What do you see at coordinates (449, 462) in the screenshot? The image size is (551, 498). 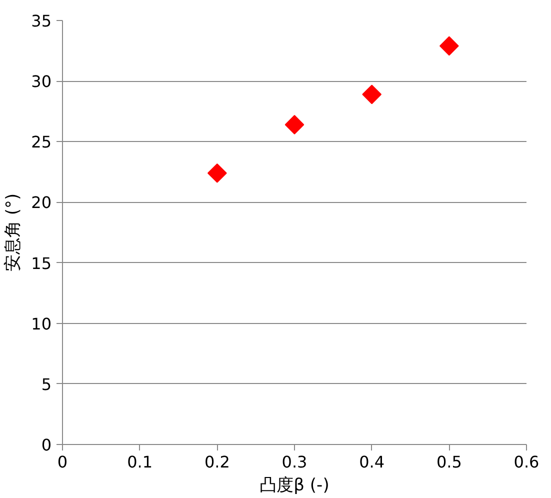 I see `x-tick-label: 0.5` at bounding box center [449, 462].